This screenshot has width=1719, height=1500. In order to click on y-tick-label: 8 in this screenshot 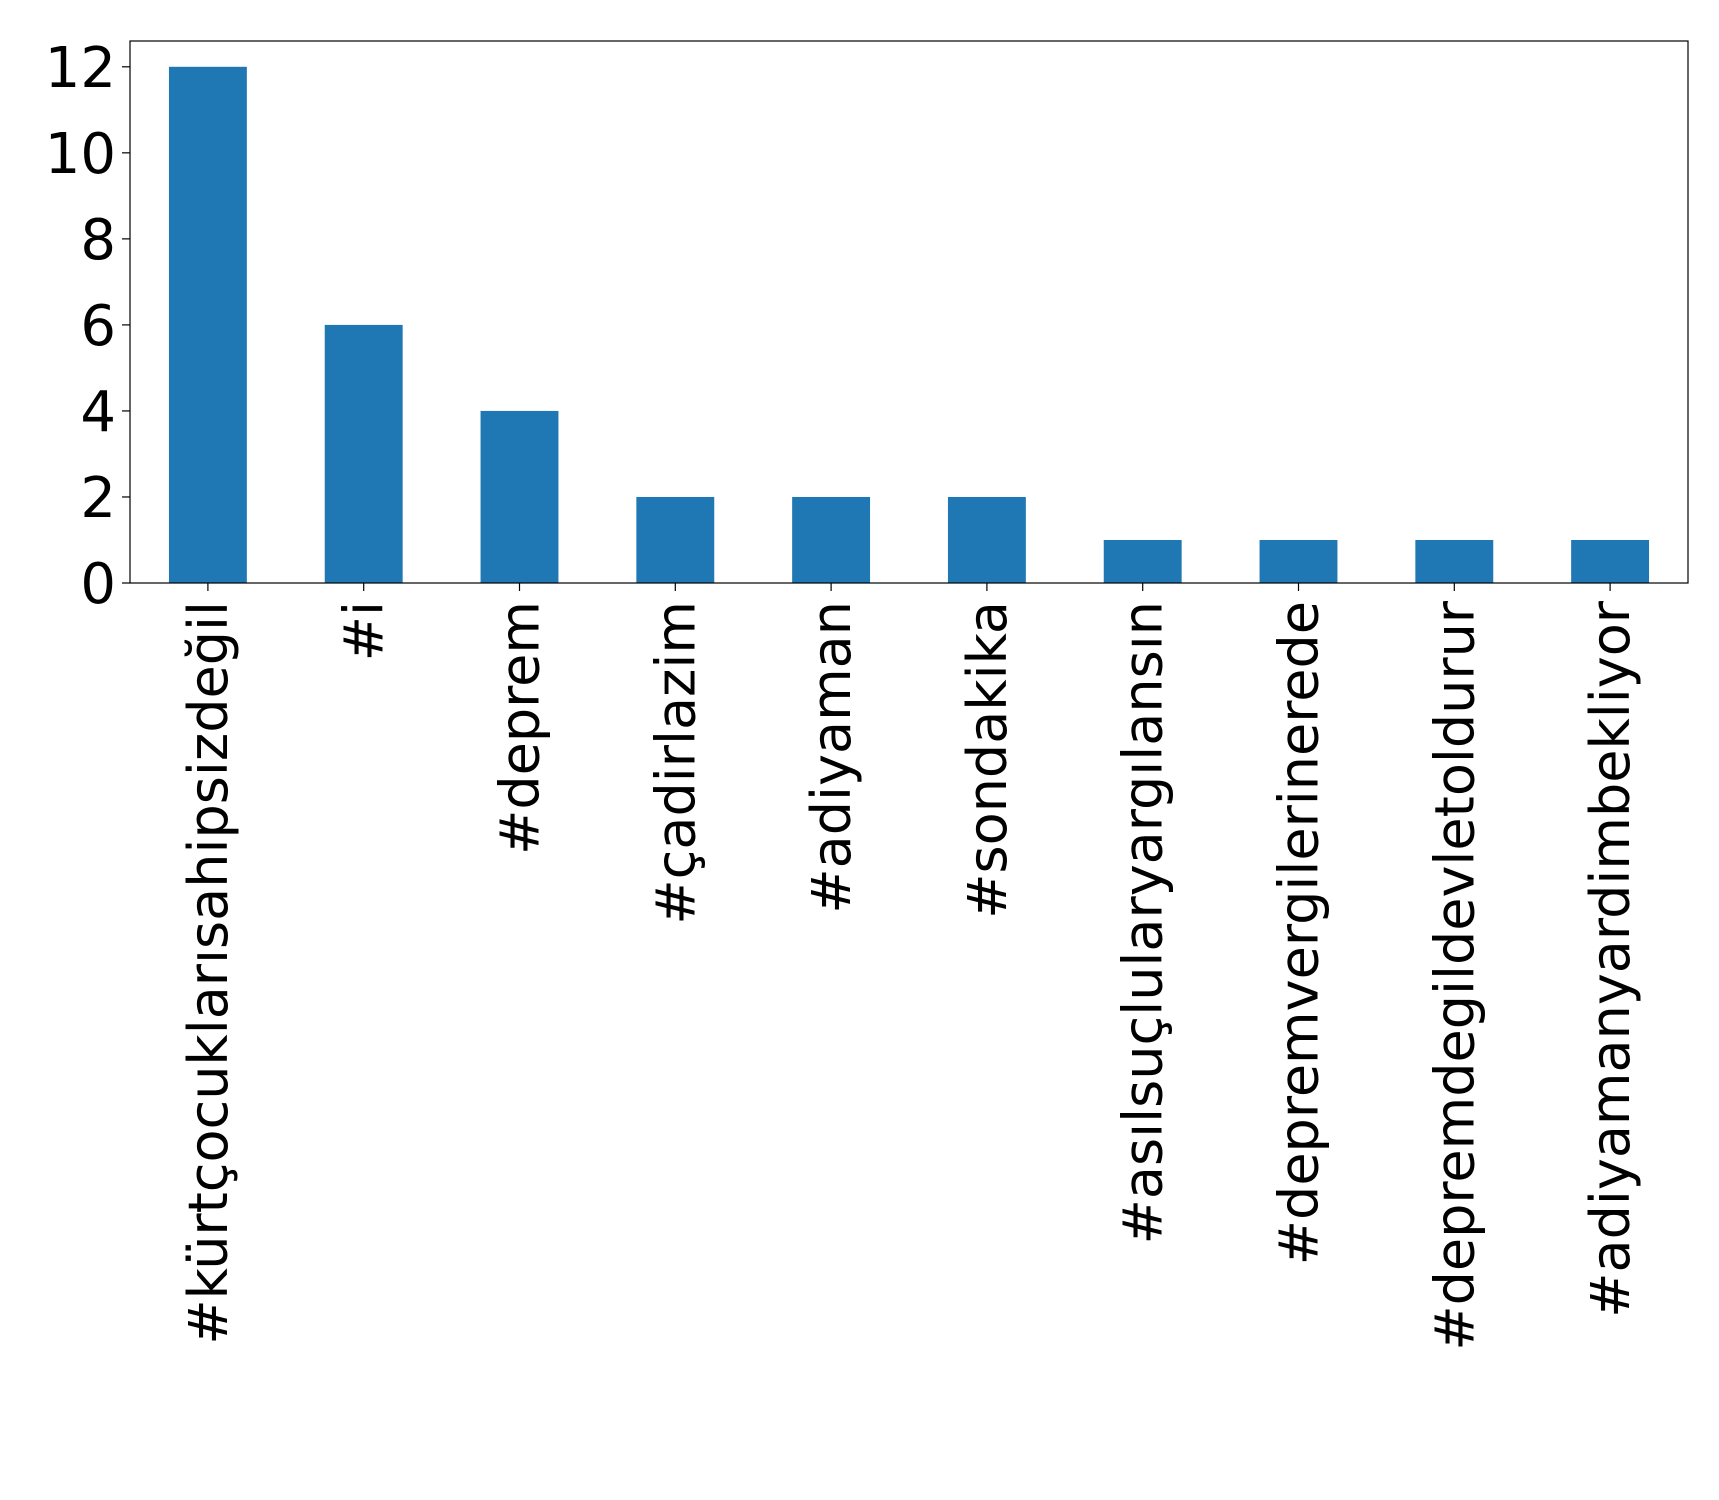, I will do `click(98, 240)`.